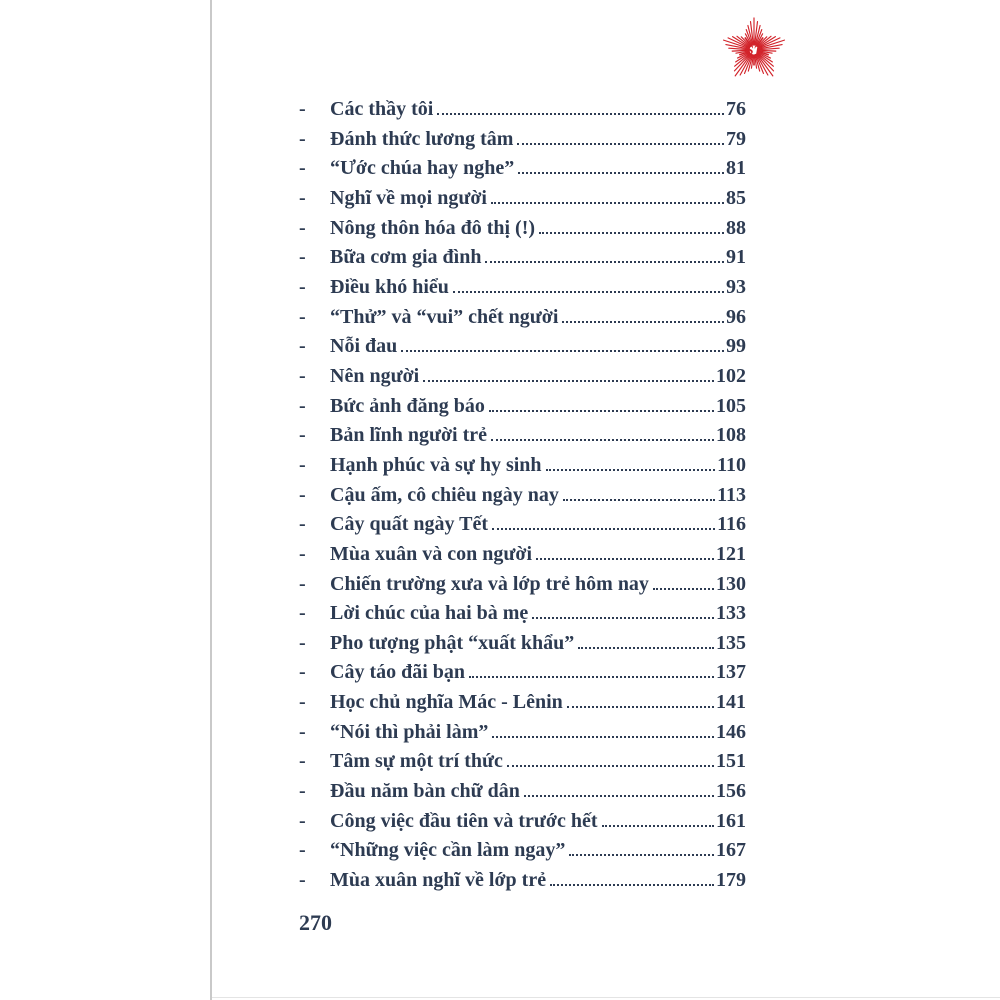 This screenshot has height=1000, width=1000. I want to click on toc-entry-page: 141, so click(731, 702).